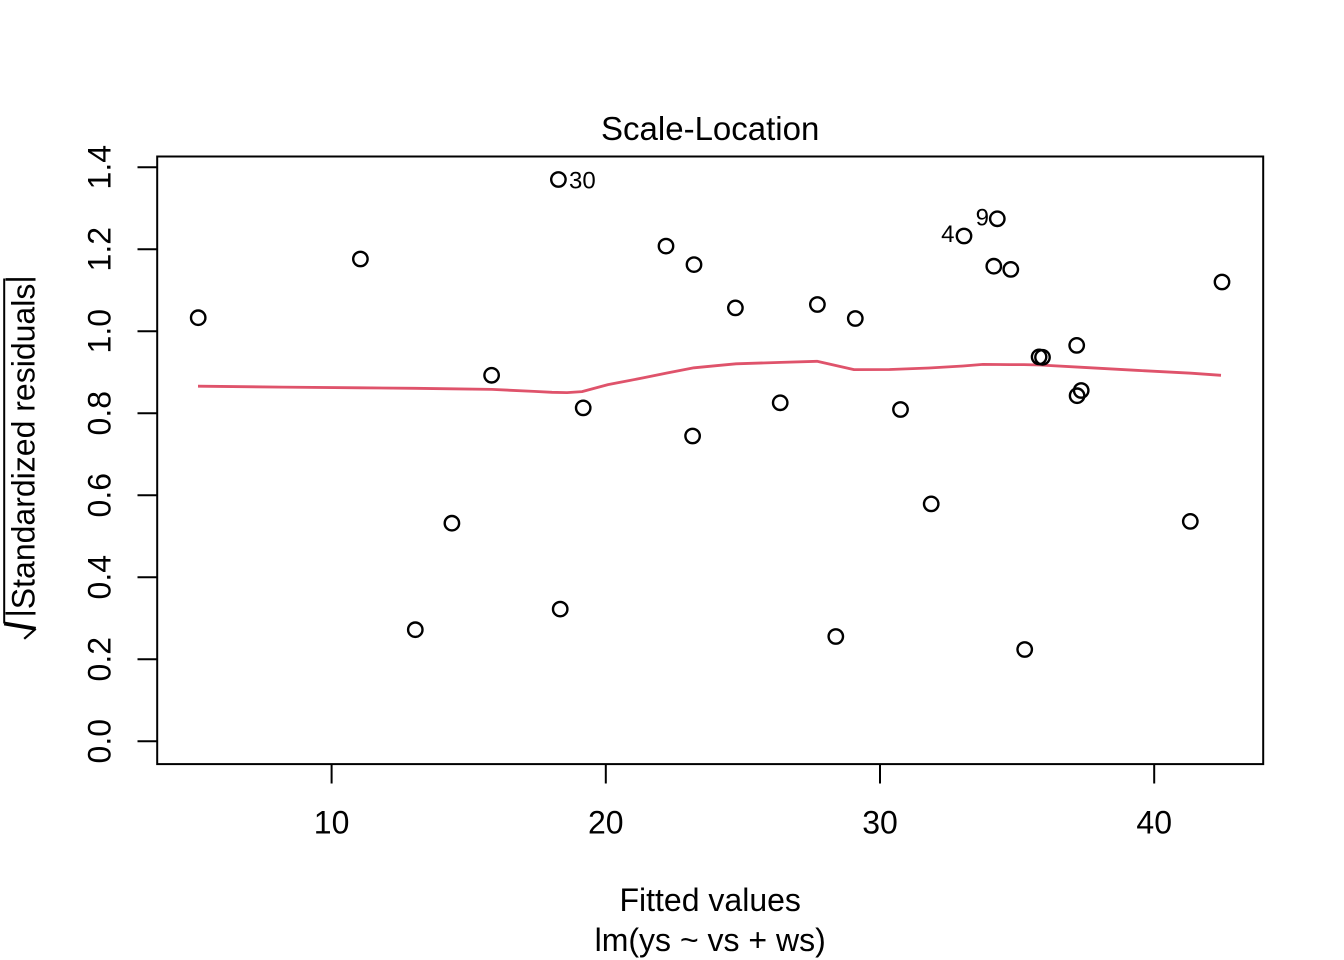 The height and width of the screenshot is (960, 1344). Describe the element at coordinates (710, 940) in the screenshot. I see `svg-text: lm(ys ~ vs + ws)` at that location.